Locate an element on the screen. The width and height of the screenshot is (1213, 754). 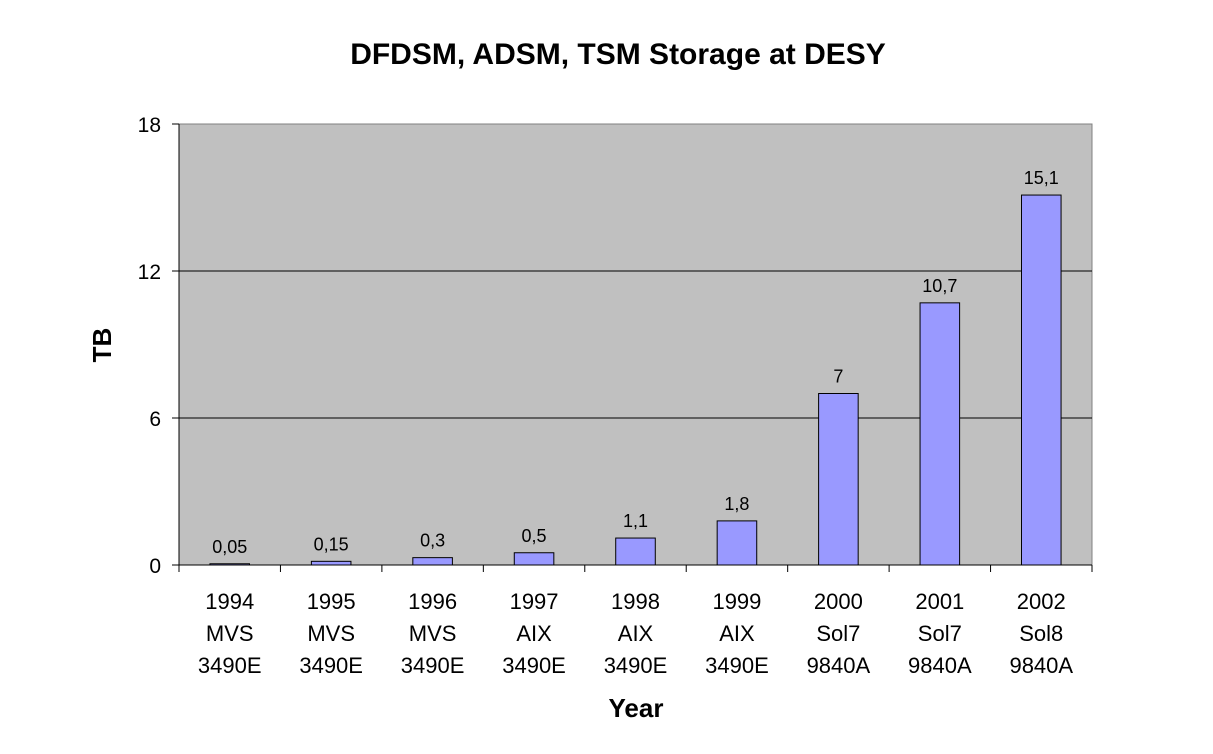
y-tick-label: 6 is located at coordinates (155, 419).